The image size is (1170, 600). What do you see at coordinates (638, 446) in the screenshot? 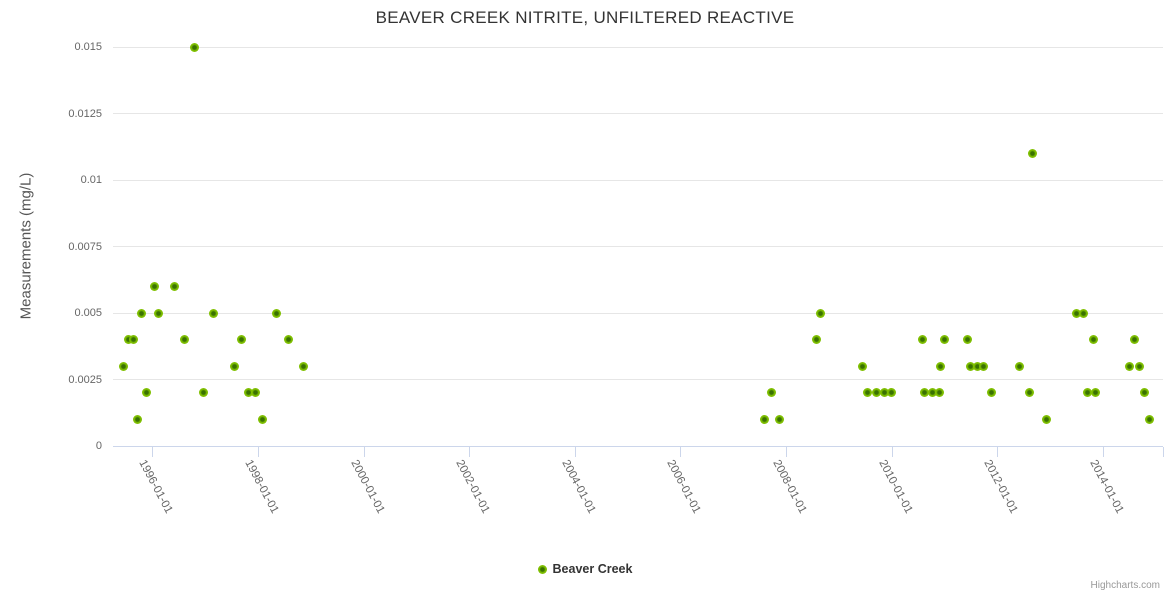
I see `x-axis-line` at bounding box center [638, 446].